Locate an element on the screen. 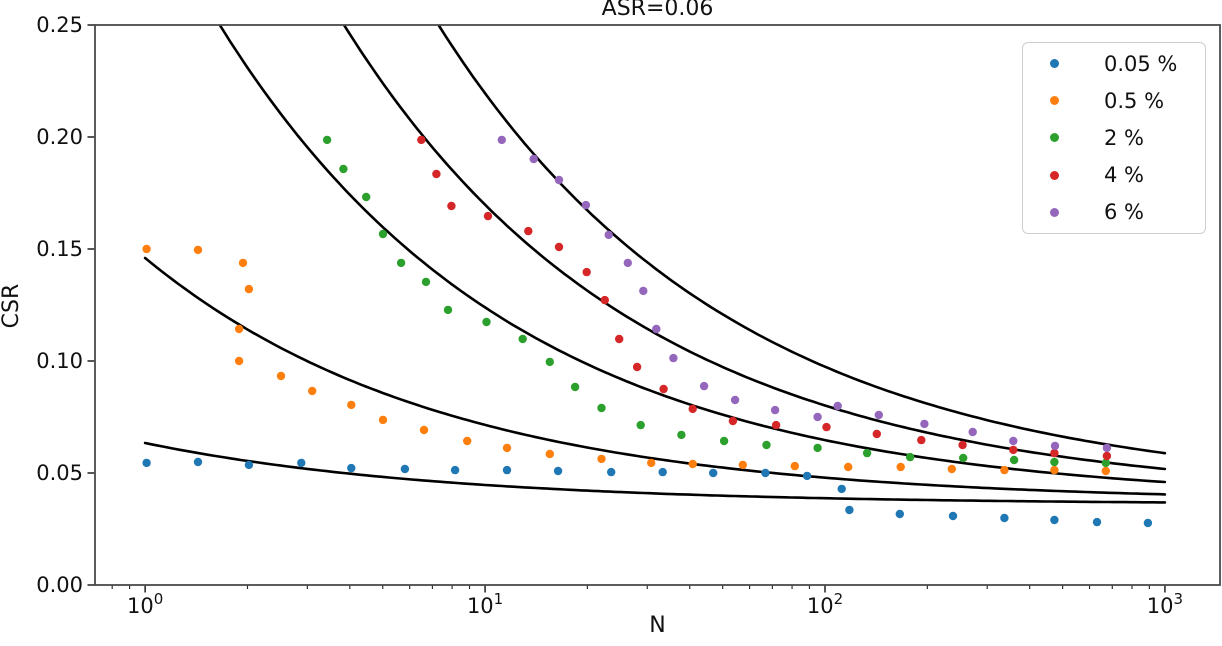 This screenshot has width=1222, height=646. x-tick-label: 101 is located at coordinates (485, 604).